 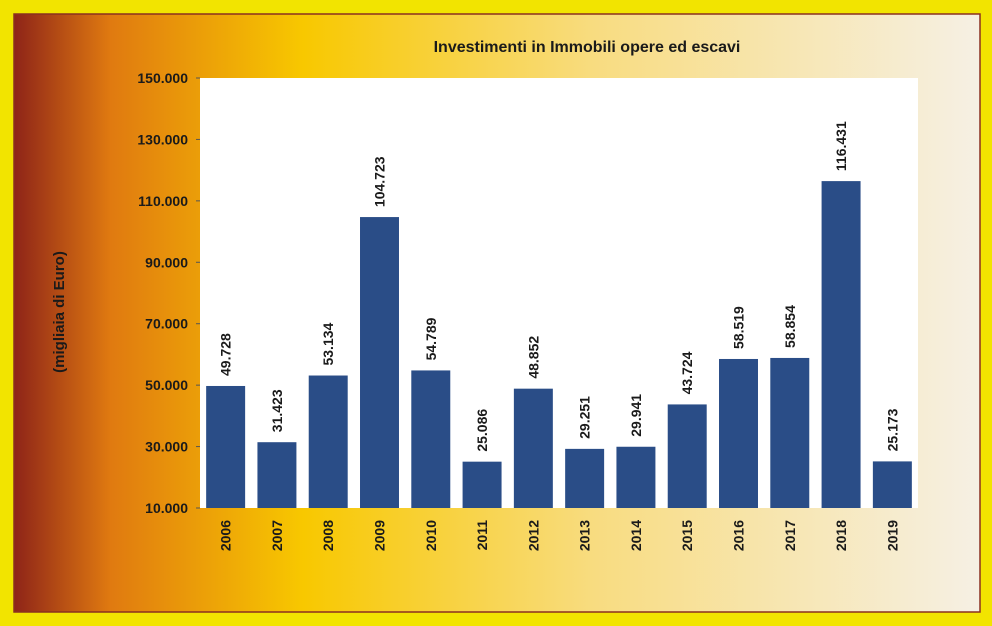 What do you see at coordinates (739, 535) in the screenshot?
I see `x-tick-label: 2016` at bounding box center [739, 535].